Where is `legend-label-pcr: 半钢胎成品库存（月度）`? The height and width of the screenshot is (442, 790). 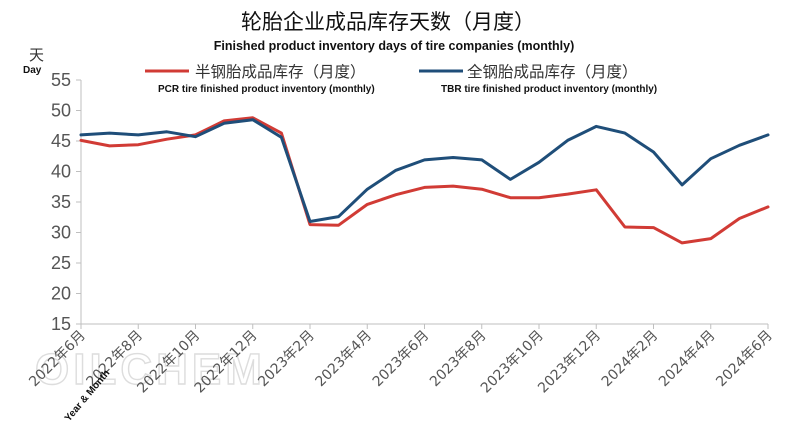 legend-label-pcr: 半钢胎成品库存（月度） is located at coordinates (280, 72).